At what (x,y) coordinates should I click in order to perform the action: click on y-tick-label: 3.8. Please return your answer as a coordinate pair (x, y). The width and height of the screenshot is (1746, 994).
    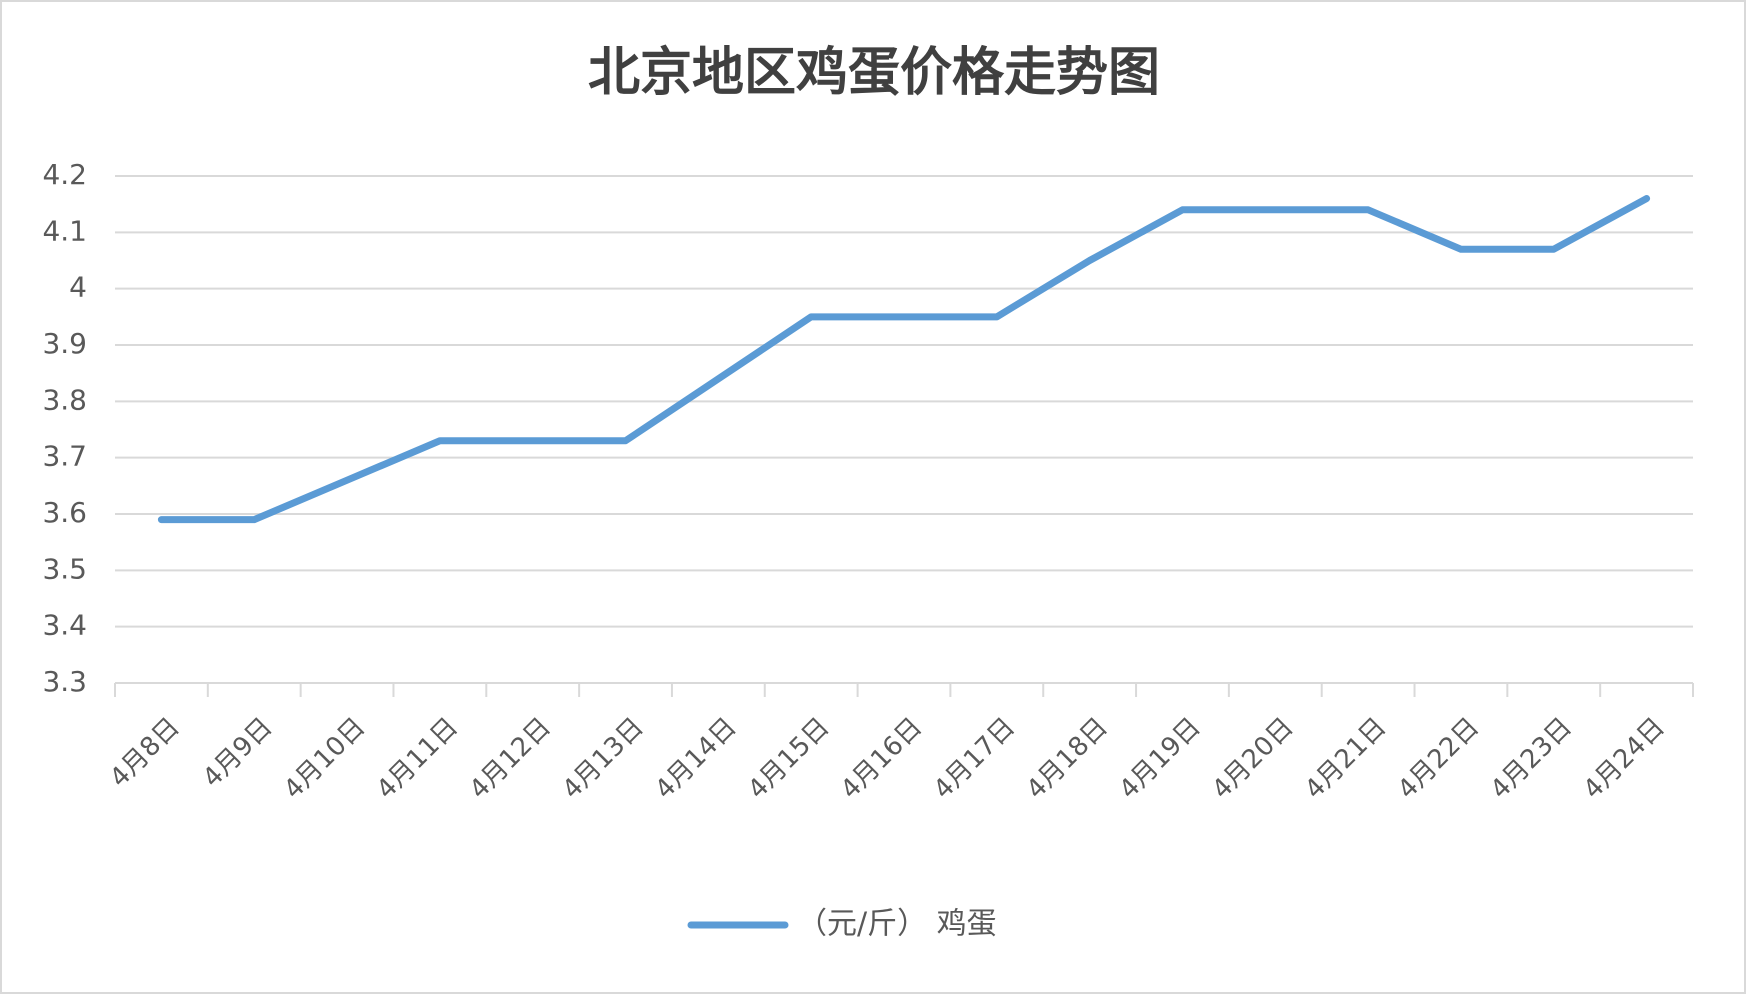
    Looking at the image, I should click on (64, 399).